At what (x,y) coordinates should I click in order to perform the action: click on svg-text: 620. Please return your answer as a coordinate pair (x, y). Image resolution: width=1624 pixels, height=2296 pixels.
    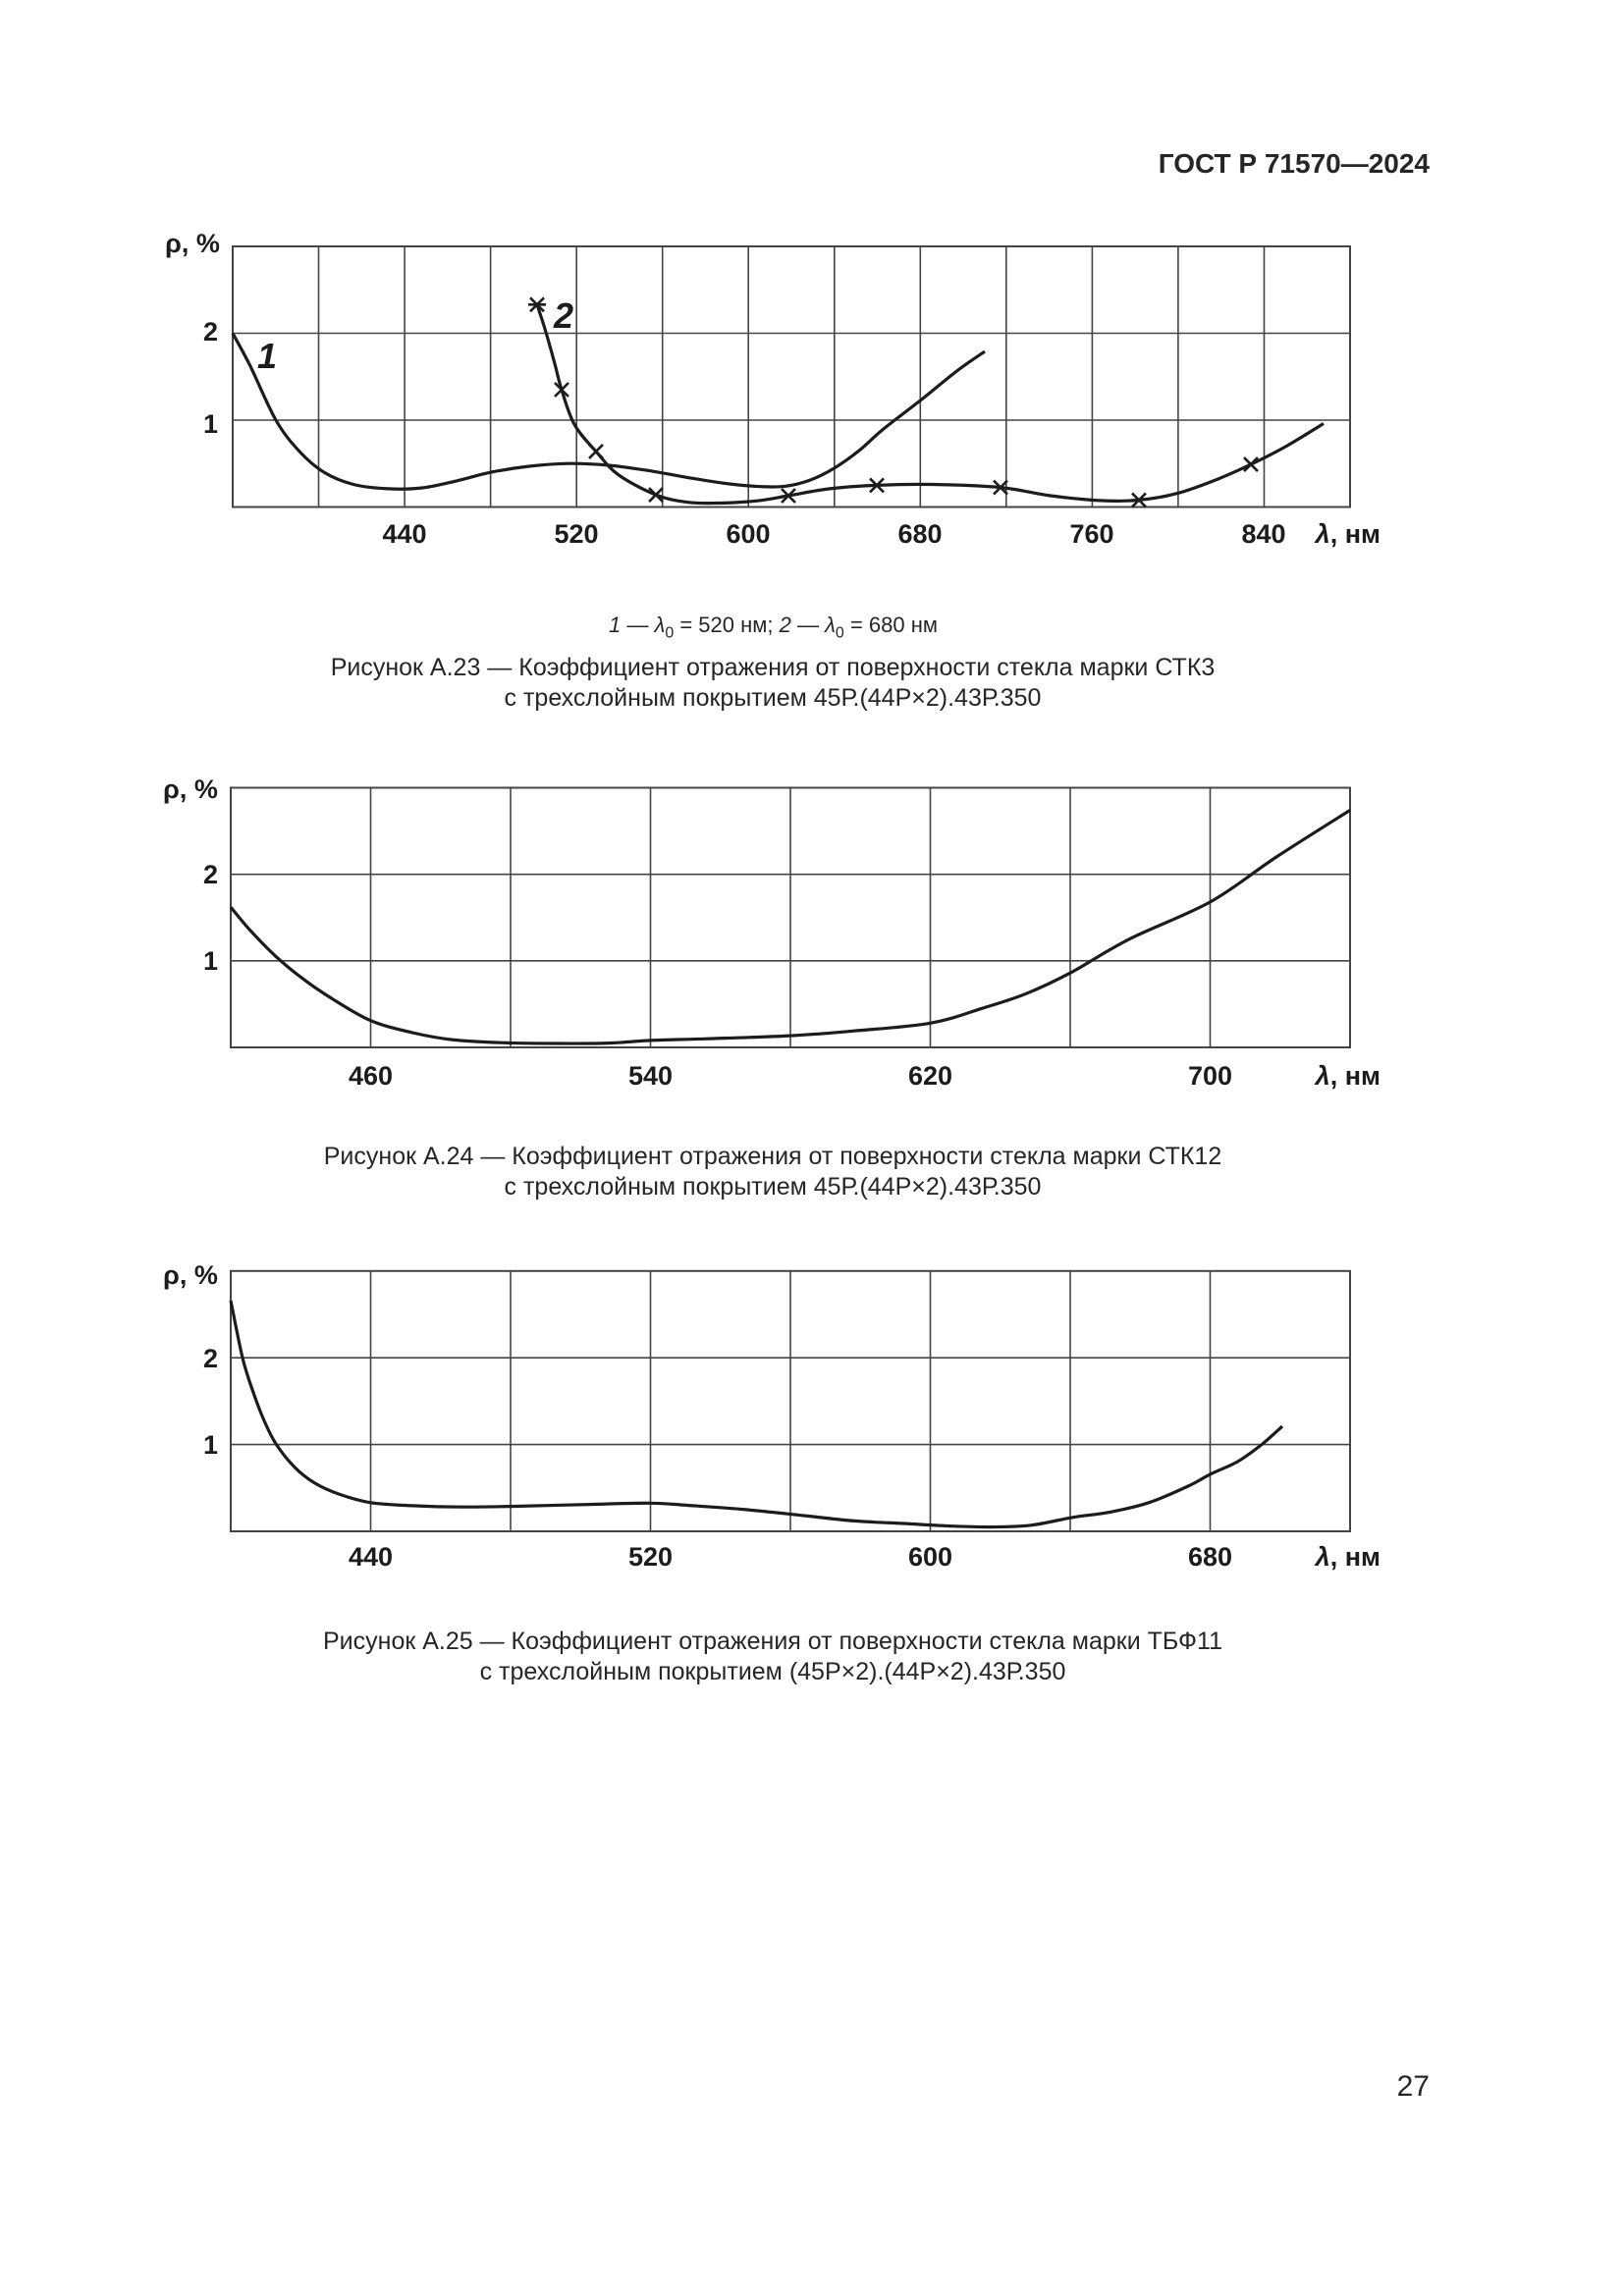
    Looking at the image, I should click on (930, 1076).